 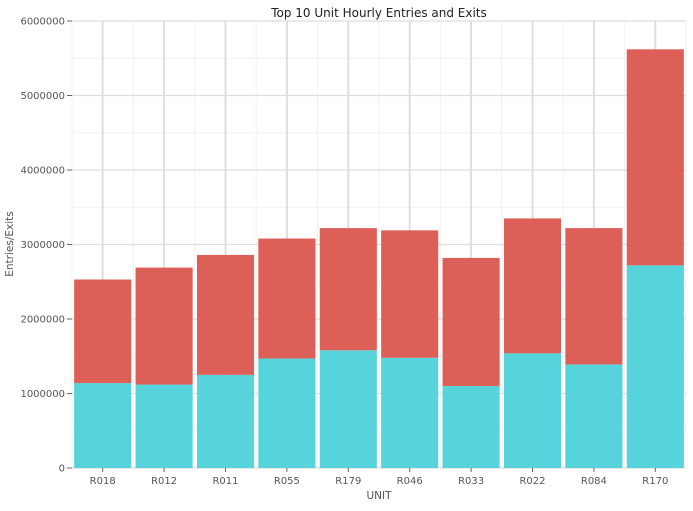 I want to click on y-tick-label: 2000000, so click(x=42, y=320).